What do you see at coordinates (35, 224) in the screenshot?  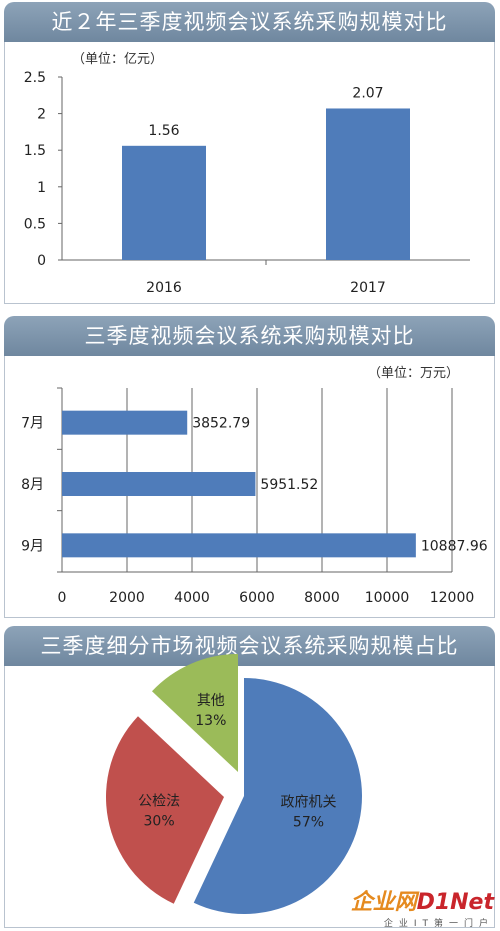 I see `chart1-y-tick-label: 0.5` at bounding box center [35, 224].